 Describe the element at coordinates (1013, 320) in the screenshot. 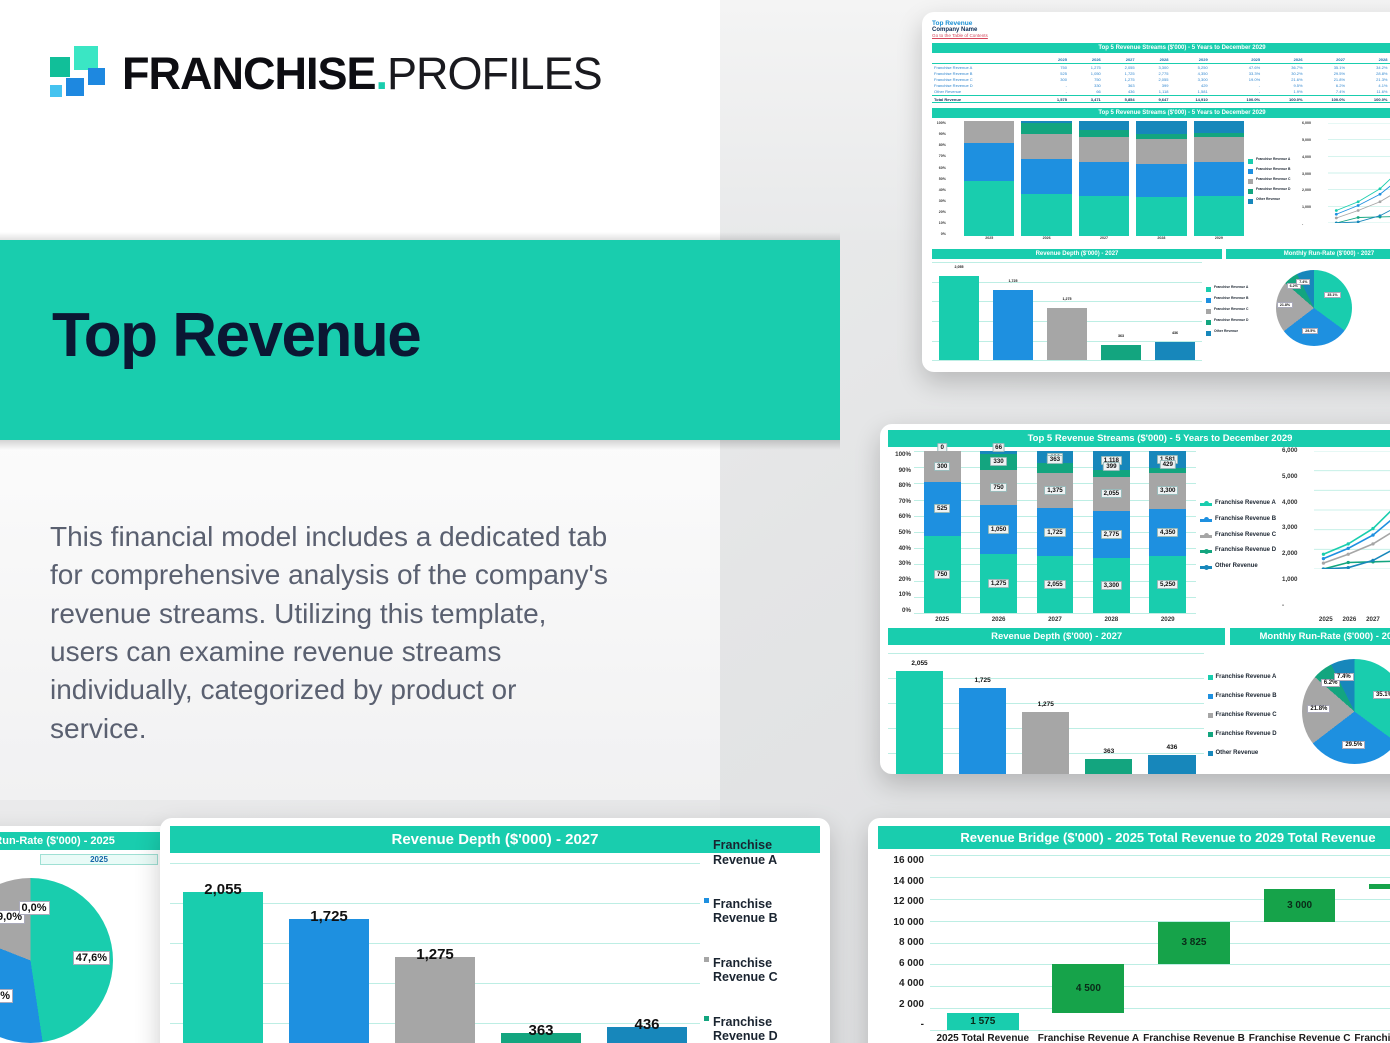

I see `bar-column: 1,725` at that location.